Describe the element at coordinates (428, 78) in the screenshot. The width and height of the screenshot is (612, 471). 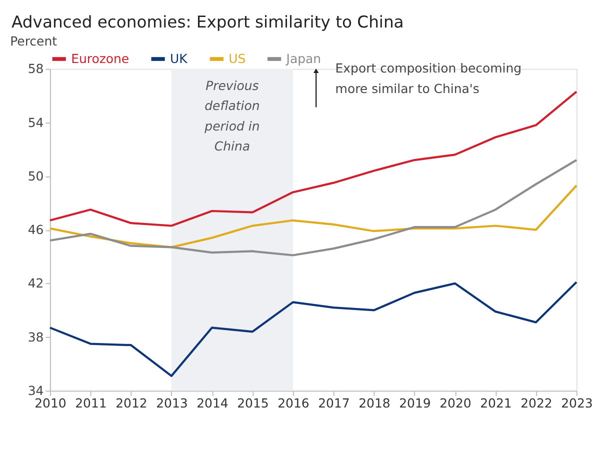
I see `annotation: Export composition becoming more similar to China's` at that location.